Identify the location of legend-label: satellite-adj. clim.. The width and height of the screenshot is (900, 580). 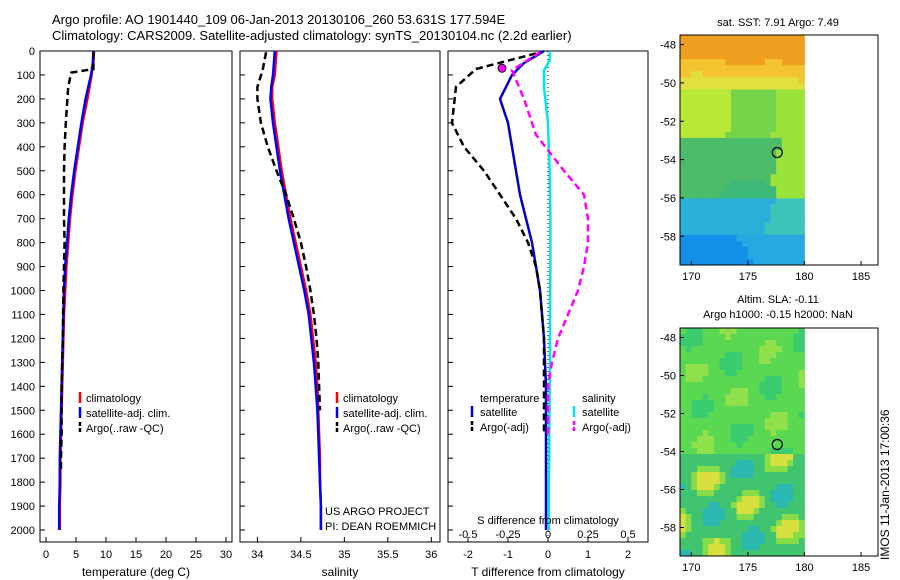
(128, 414).